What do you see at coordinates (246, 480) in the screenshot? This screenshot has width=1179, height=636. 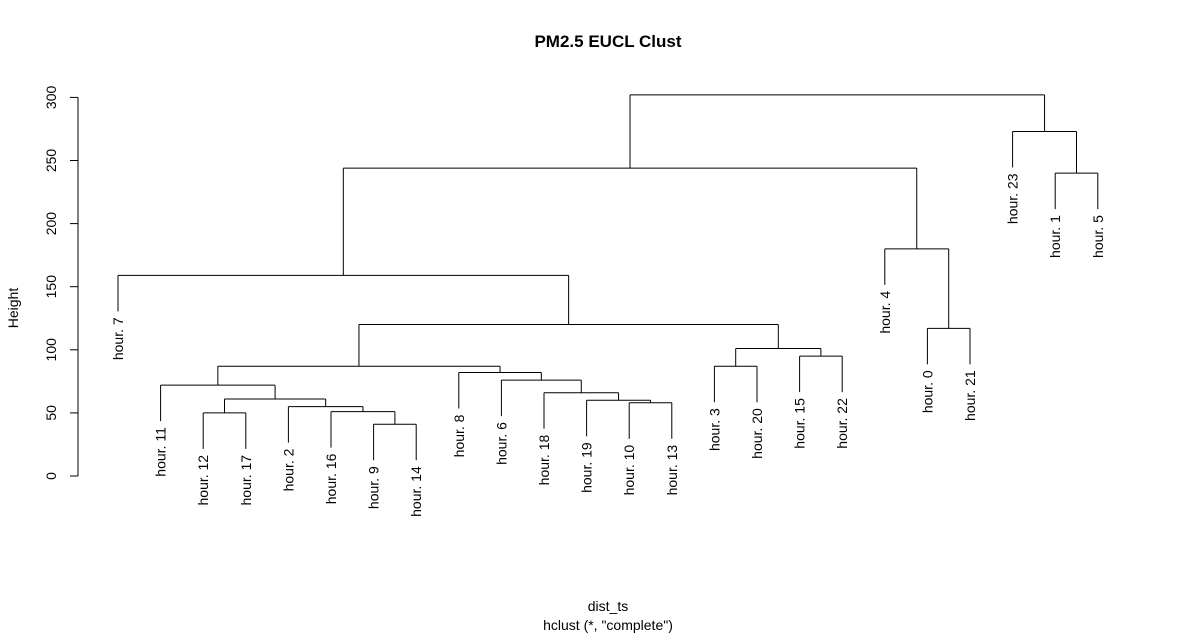 I see `leaf-label: hour. 17` at bounding box center [246, 480].